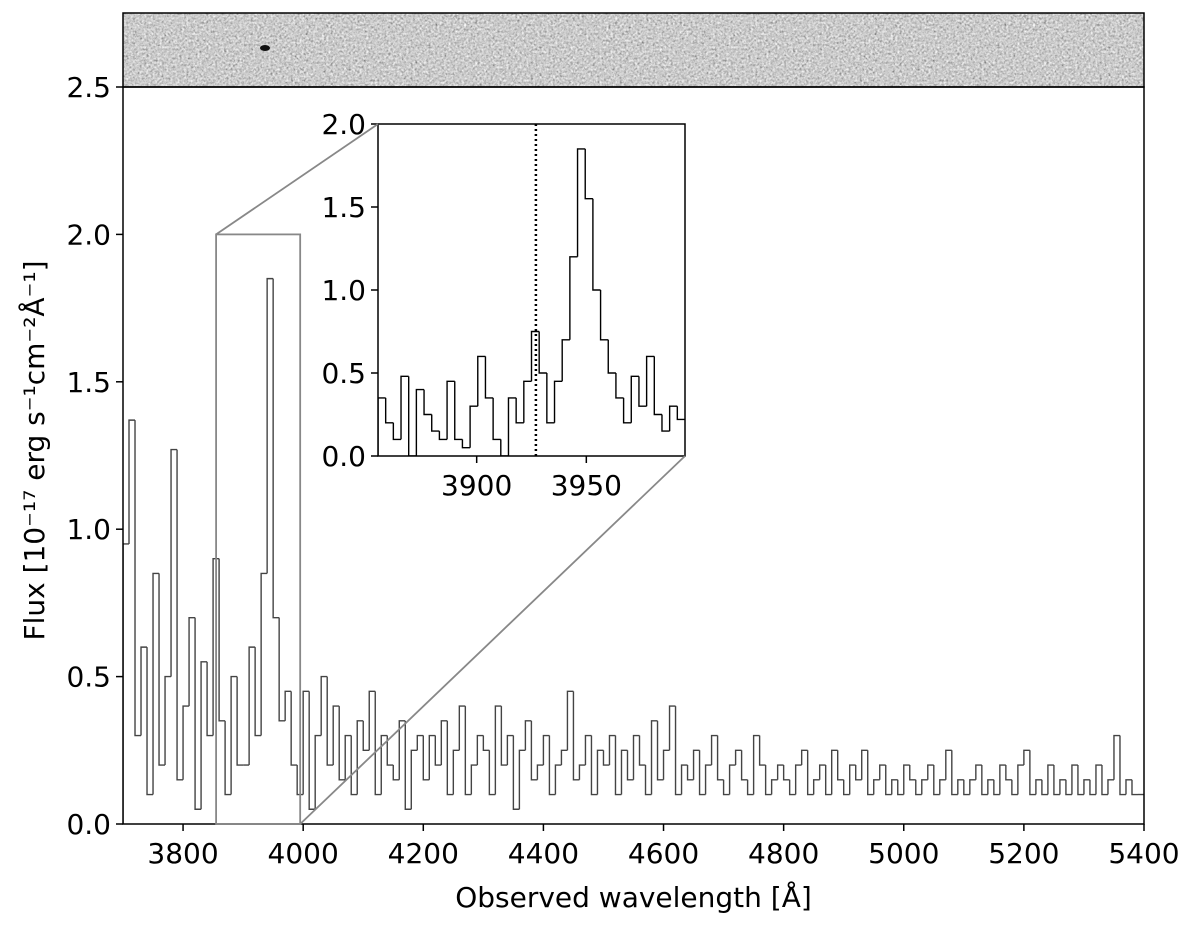 The image size is (1200, 931). What do you see at coordinates (476, 485) in the screenshot?
I see `x-tick-label: 3900` at bounding box center [476, 485].